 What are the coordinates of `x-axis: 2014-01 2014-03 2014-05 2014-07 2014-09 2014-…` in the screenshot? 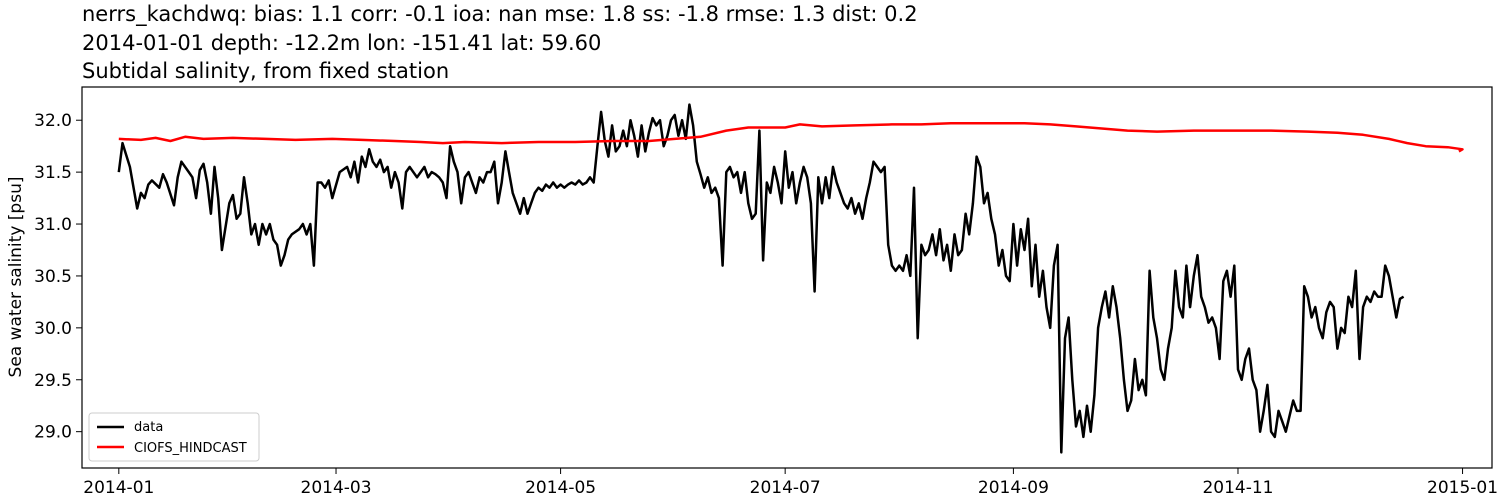 It's located at (790, 483).